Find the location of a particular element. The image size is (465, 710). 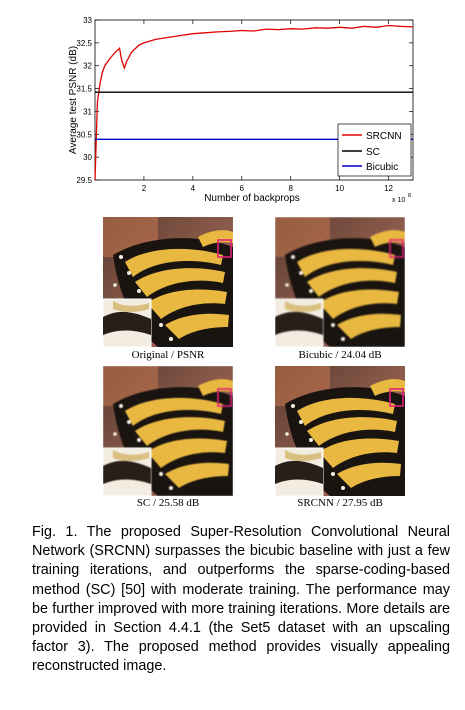

y-tick-label: 33 is located at coordinates (87, 20).